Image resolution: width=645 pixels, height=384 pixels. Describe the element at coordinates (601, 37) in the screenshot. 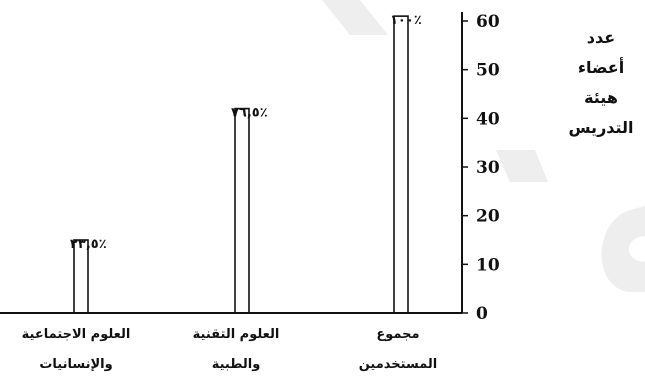

I see `y-axis-title-line: عدد` at that location.